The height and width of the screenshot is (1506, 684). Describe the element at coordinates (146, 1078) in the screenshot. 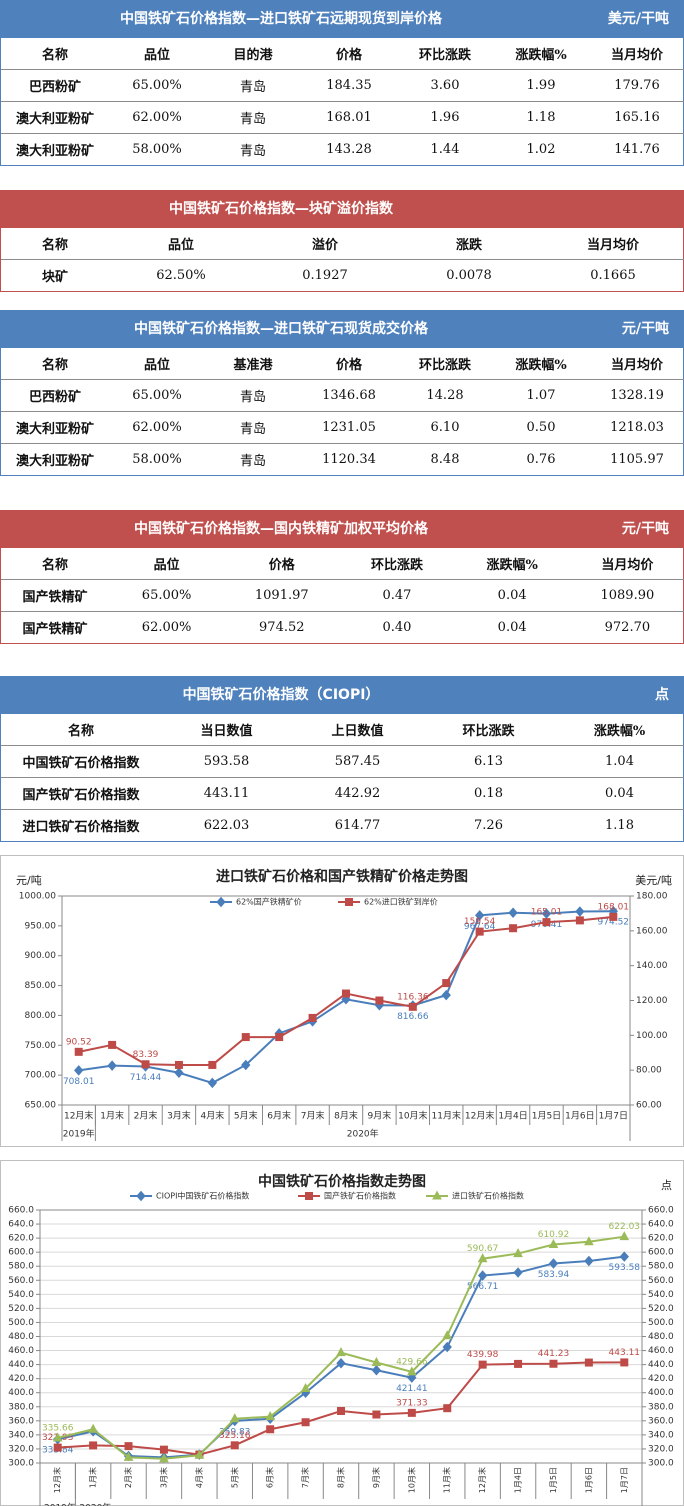

I see `data-label: 714.44` at that location.